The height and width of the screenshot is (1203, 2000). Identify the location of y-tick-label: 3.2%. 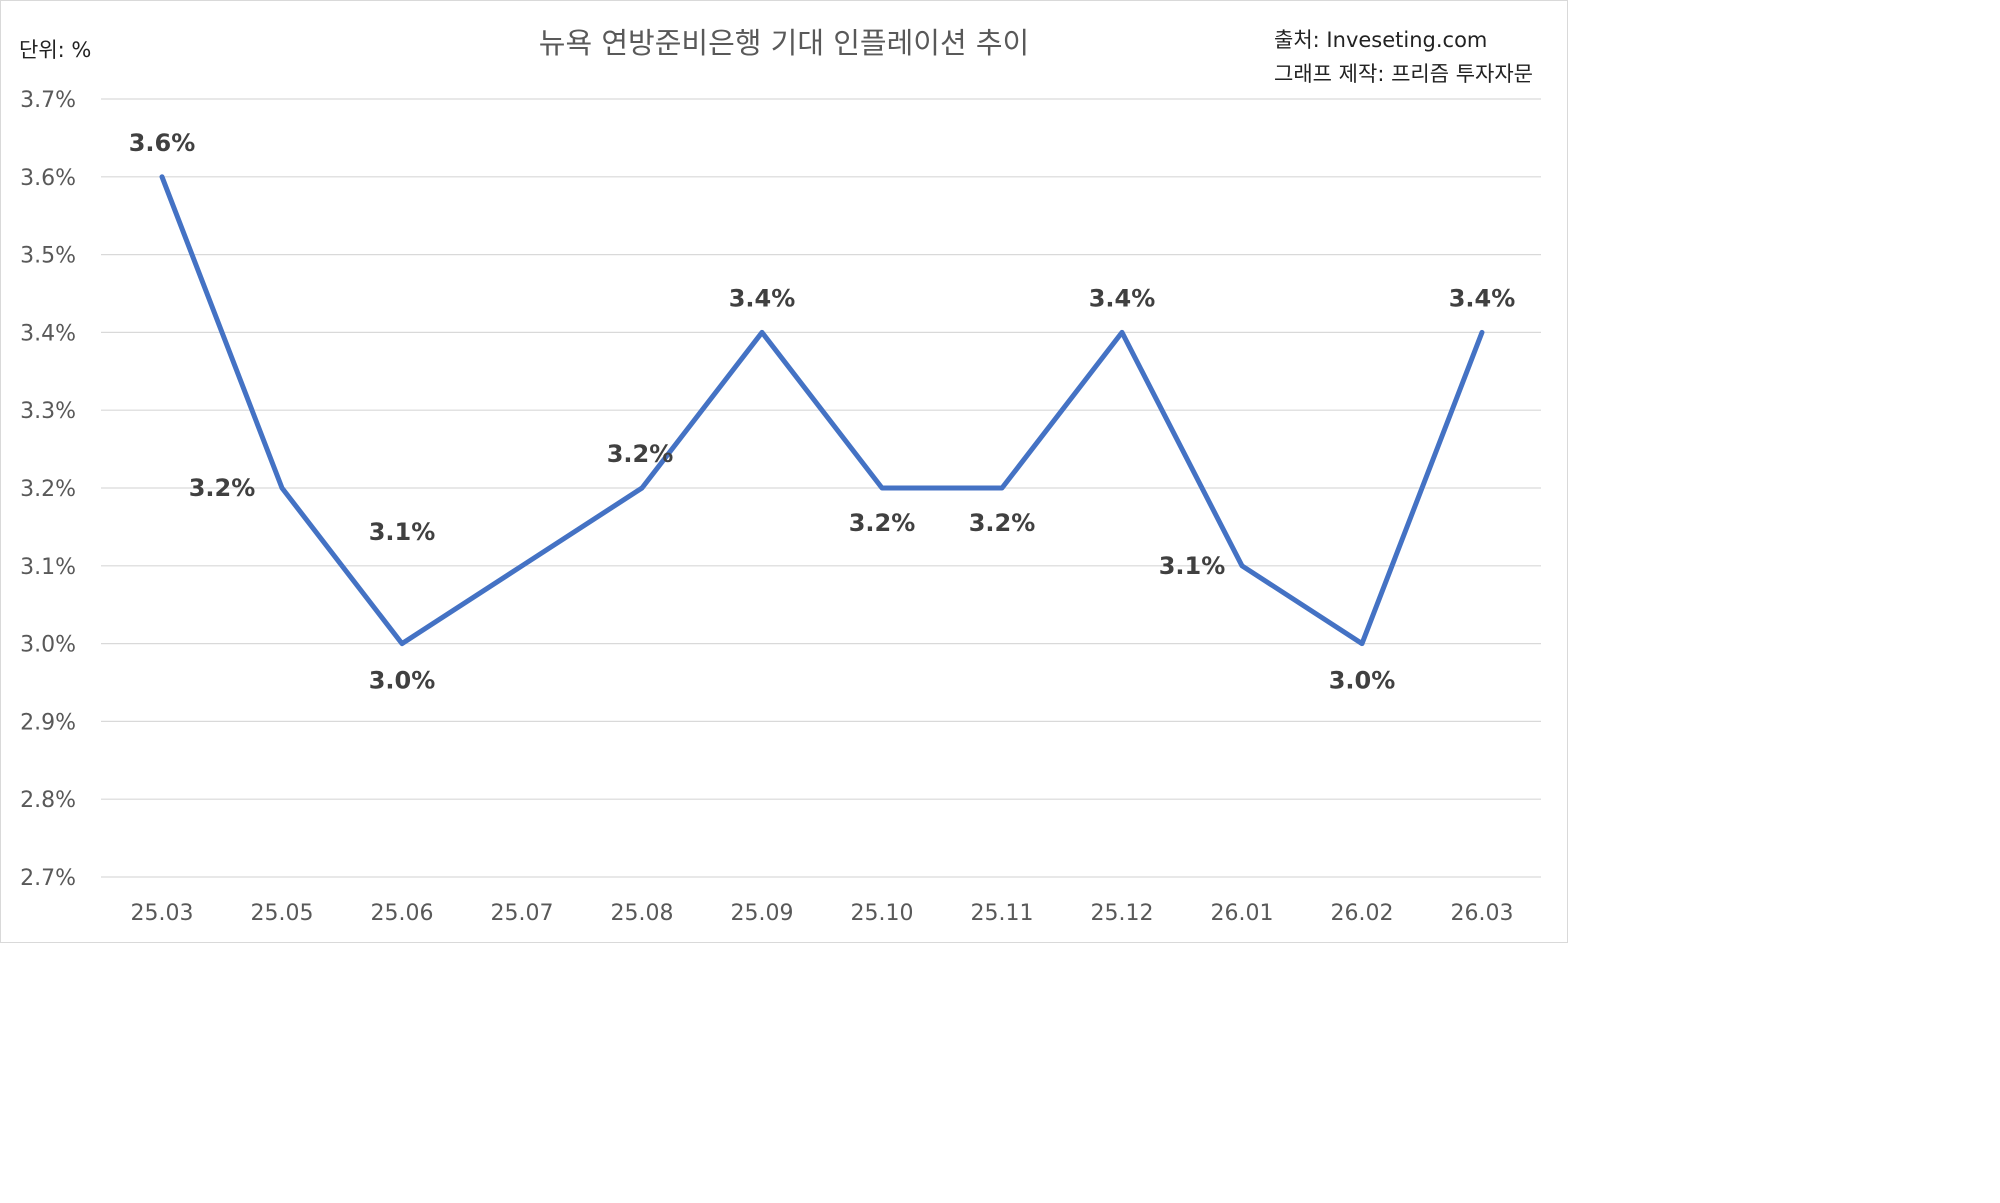
(48, 489).